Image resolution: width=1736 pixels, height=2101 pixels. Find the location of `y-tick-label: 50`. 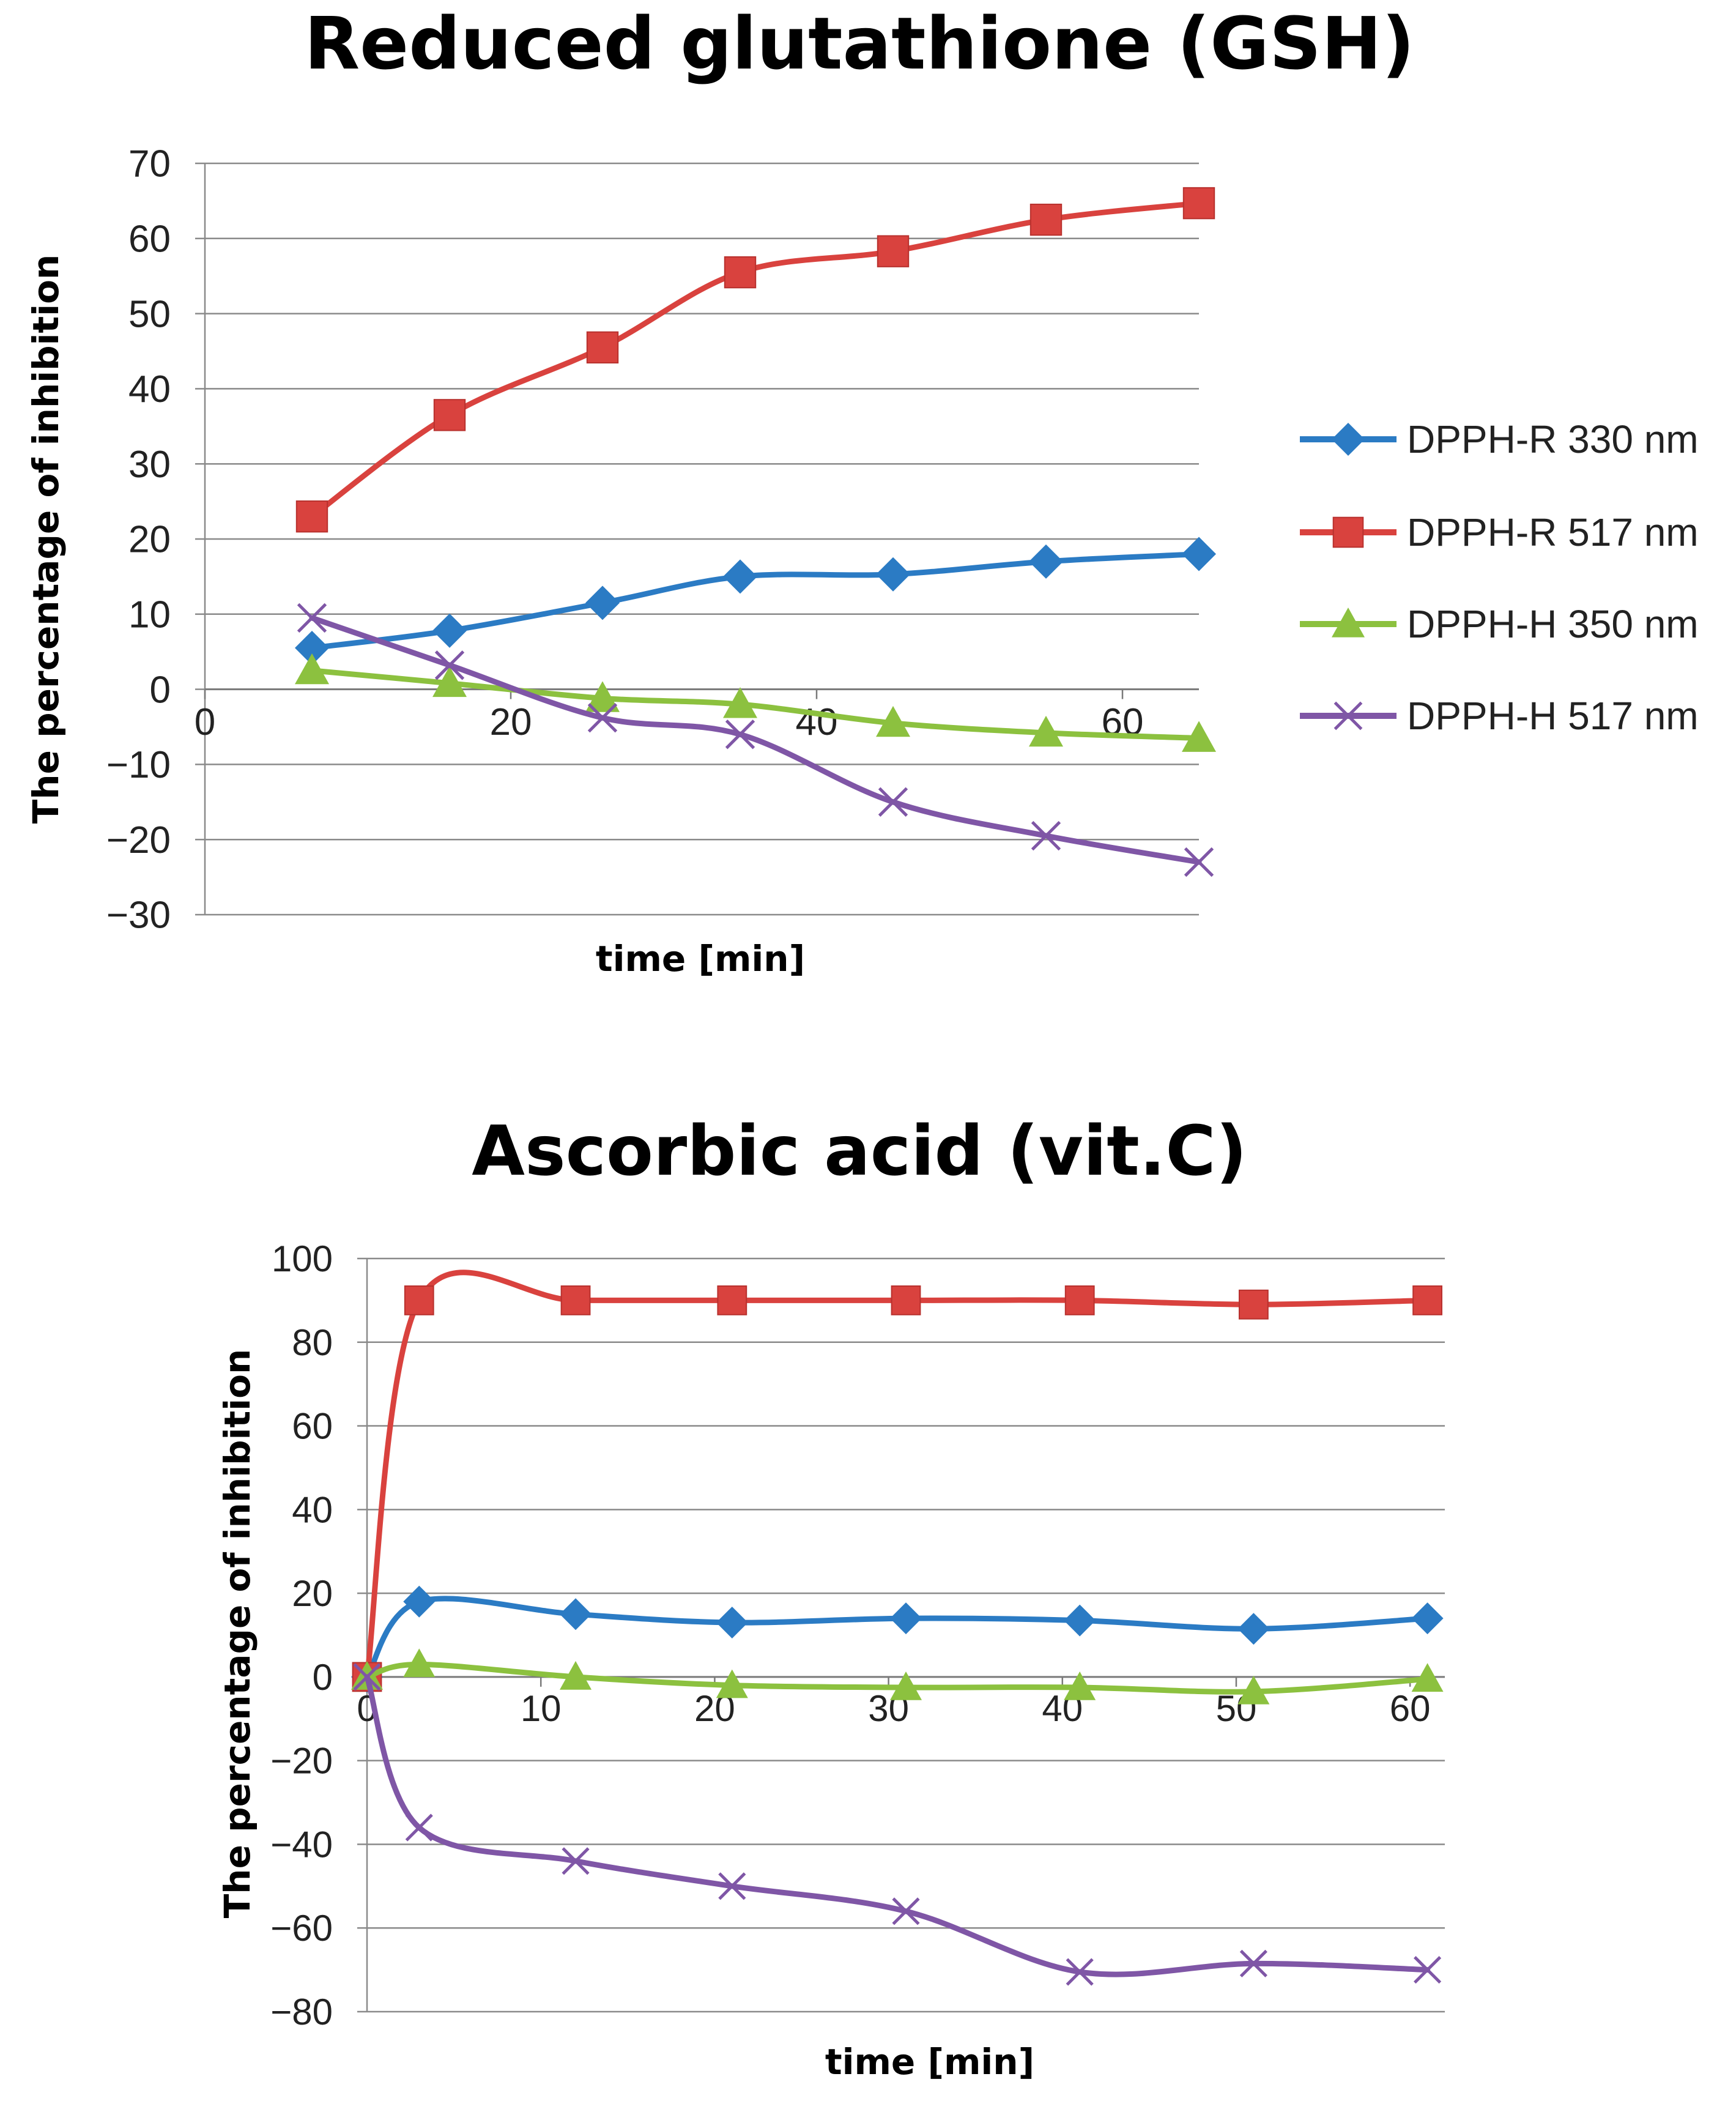

y-tick-label: 50 is located at coordinates (149, 314).